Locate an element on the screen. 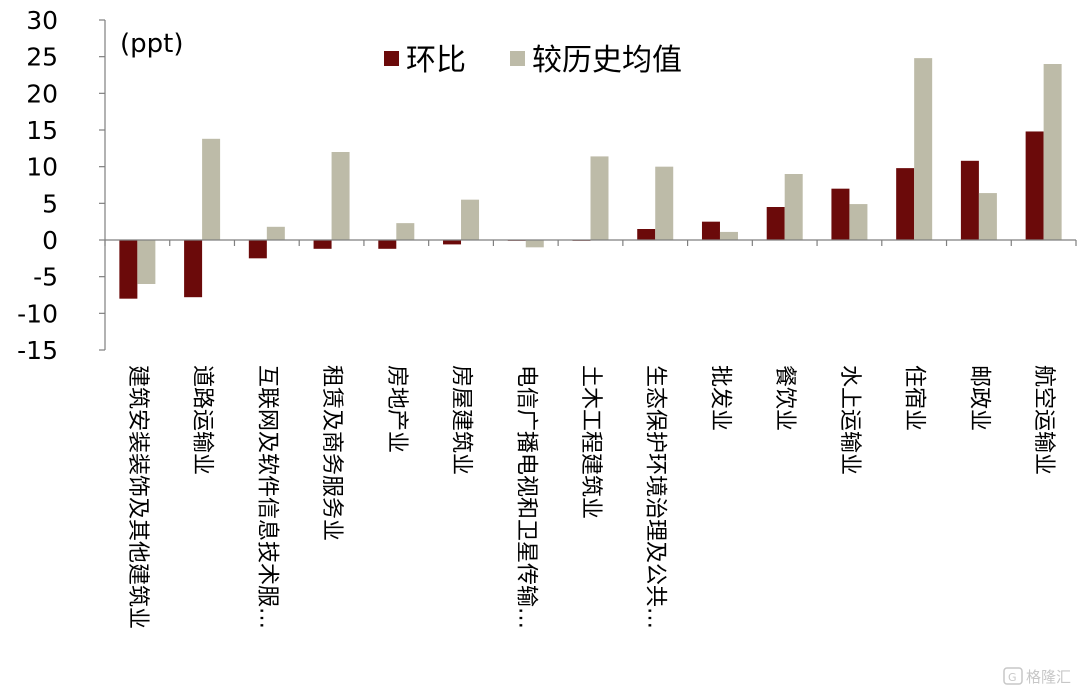 This screenshot has height=691, width=1080. x-category-label-13: 邮政业 is located at coordinates (978, 398).